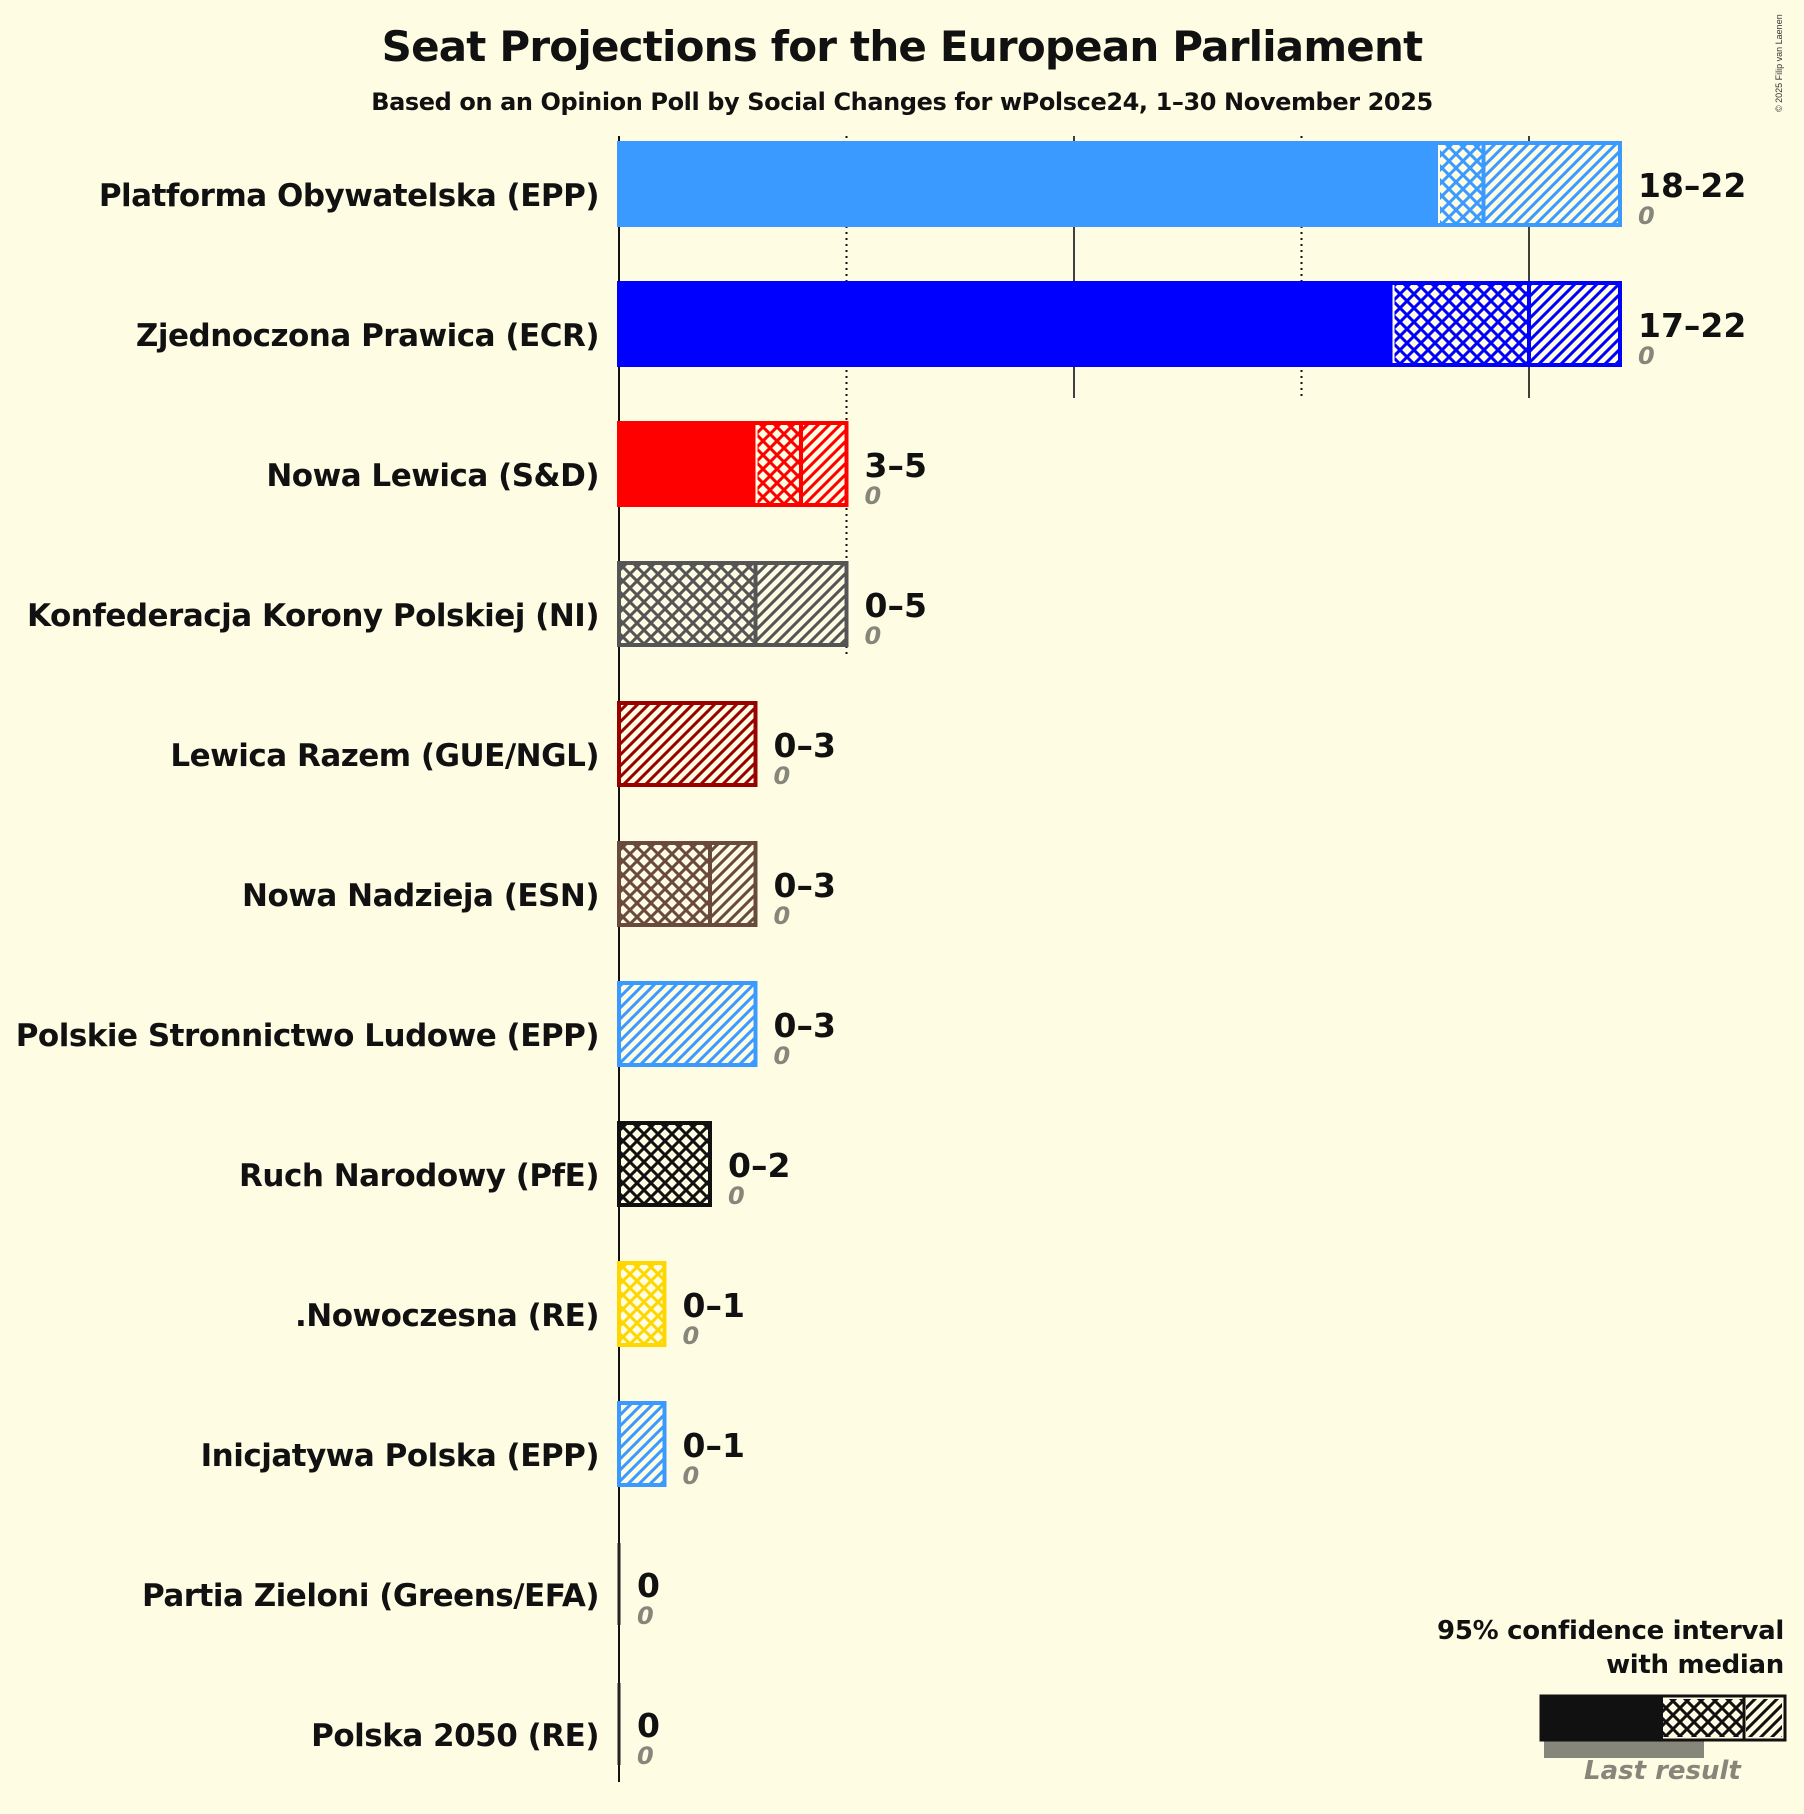 This screenshot has width=1804, height=1814. What do you see at coordinates (370, 1596) in the screenshot?
I see `party-label: Partia Zieloni (Greens/EFA)` at bounding box center [370, 1596].